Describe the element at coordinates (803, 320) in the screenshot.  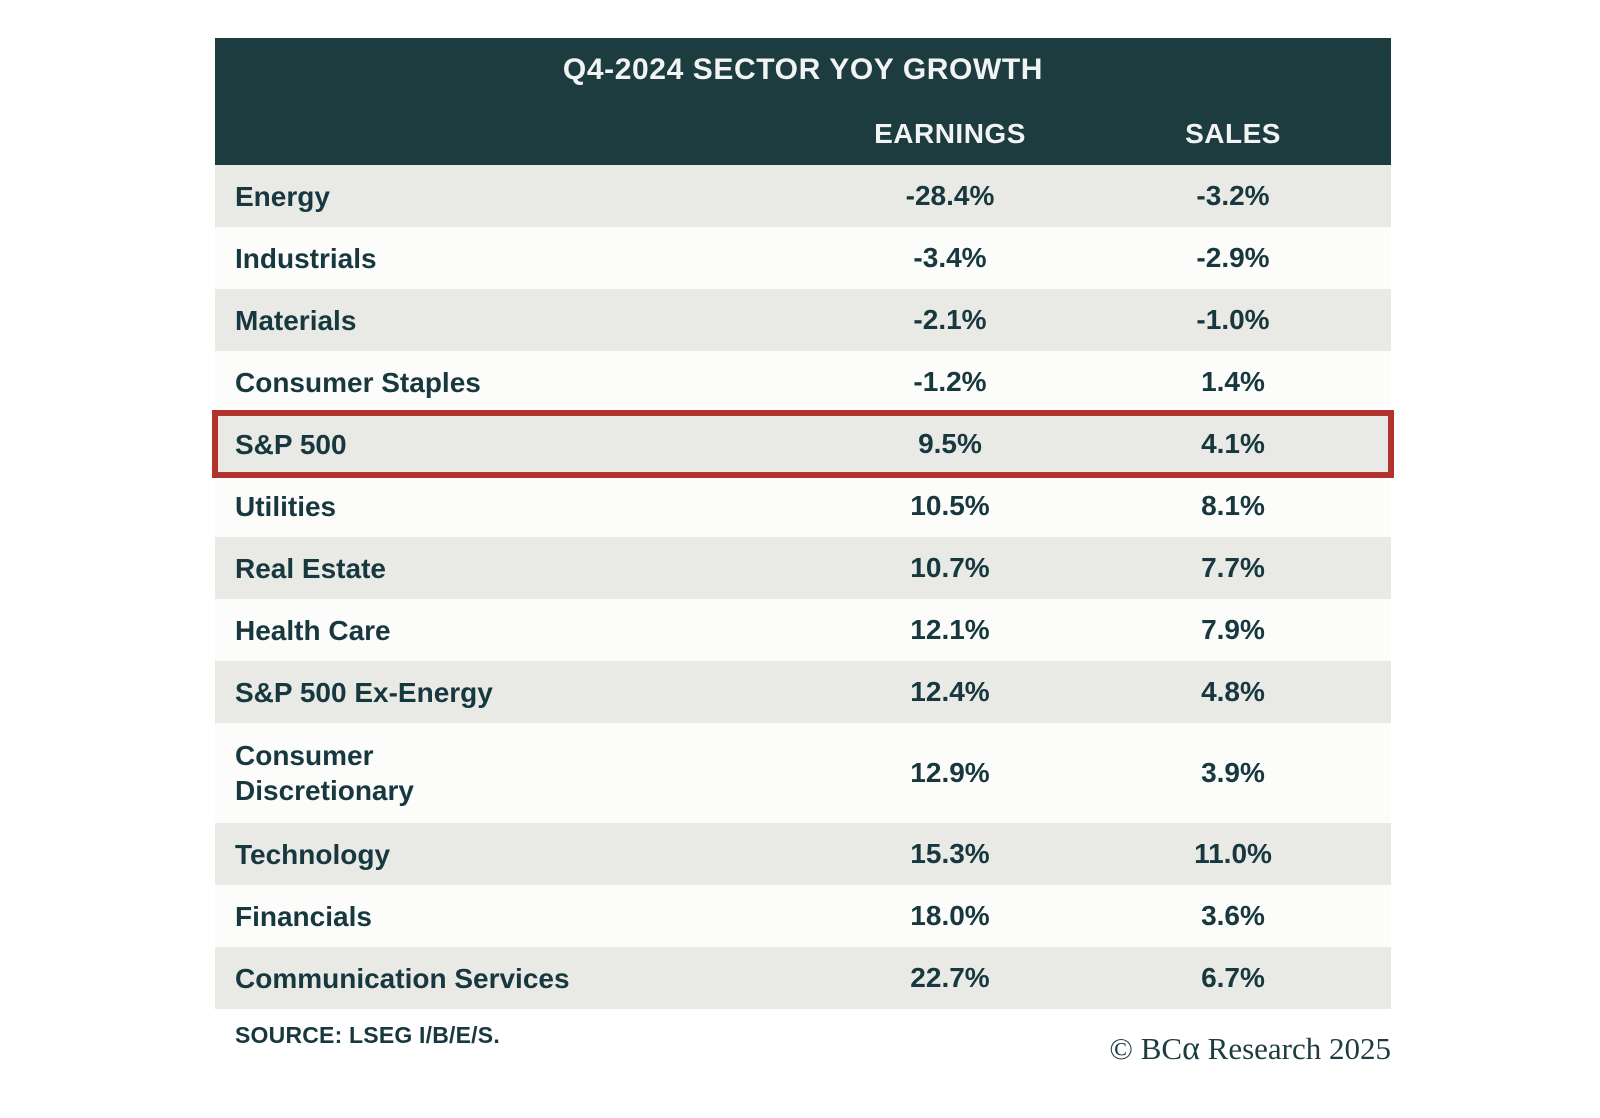
I see `row-materials: Materials -2.1% -1.0%` at that location.